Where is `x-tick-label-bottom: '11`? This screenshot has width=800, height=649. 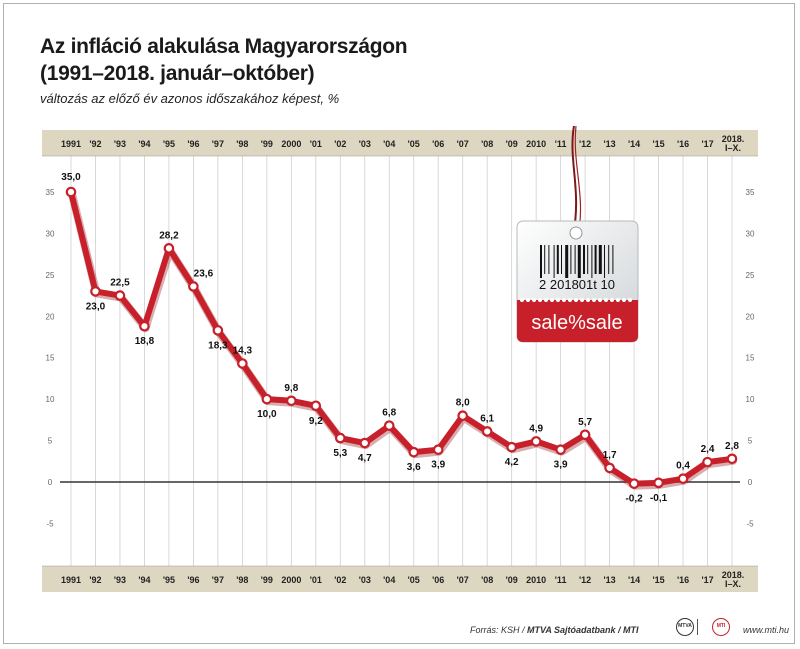 x-tick-label-bottom: '11 is located at coordinates (561, 580).